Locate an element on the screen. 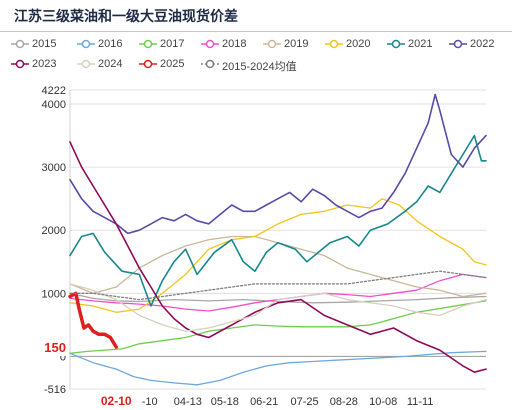  annotations: 150 is located at coordinates (53, 346).